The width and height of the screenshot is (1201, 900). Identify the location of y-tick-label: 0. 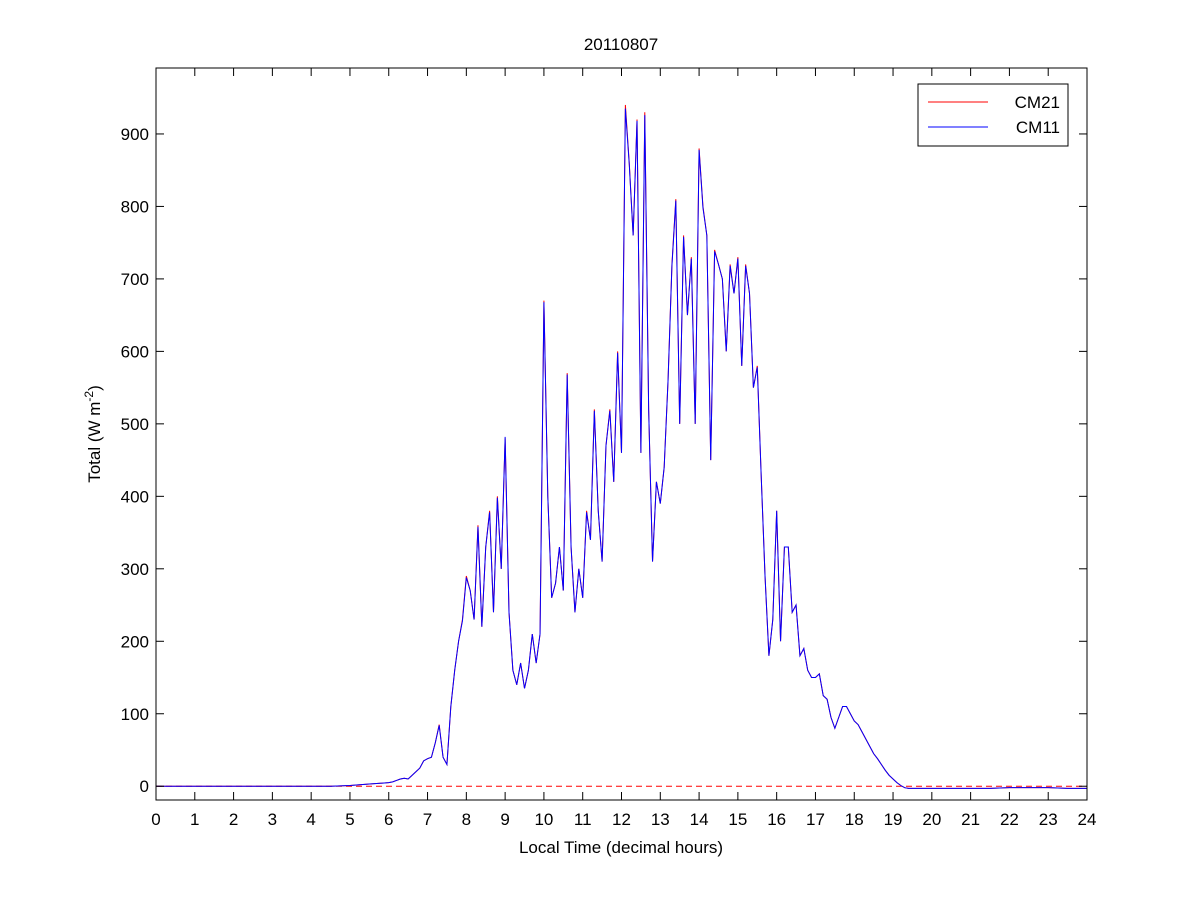
(144, 786).